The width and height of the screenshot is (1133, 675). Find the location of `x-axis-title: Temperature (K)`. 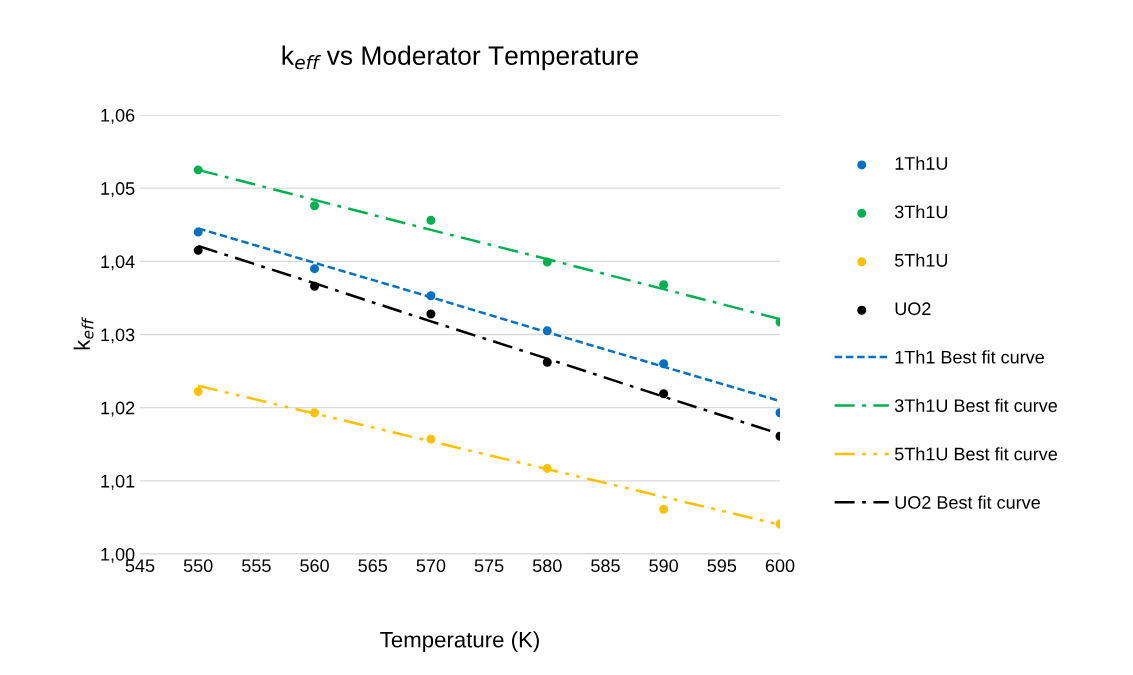

x-axis-title: Temperature (K) is located at coordinates (459, 641).